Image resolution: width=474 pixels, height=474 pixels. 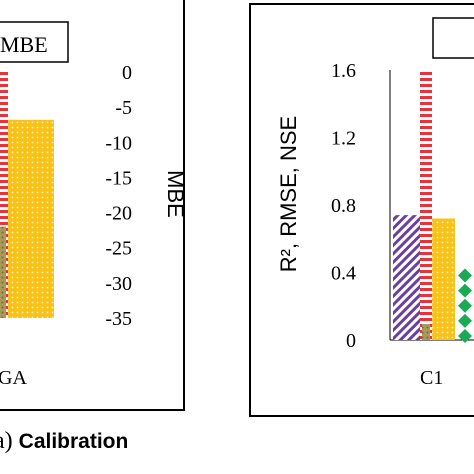 I want to click on right-bar-red, so click(x=426, y=205).